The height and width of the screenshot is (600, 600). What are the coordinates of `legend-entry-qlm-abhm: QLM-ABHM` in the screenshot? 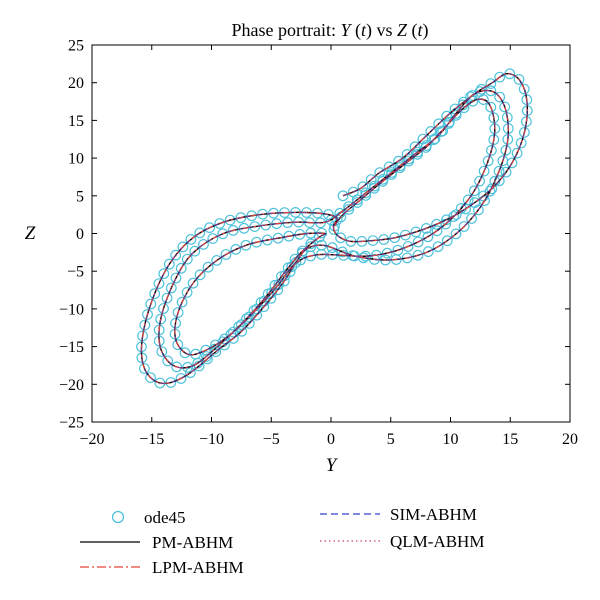 It's located at (402, 541).